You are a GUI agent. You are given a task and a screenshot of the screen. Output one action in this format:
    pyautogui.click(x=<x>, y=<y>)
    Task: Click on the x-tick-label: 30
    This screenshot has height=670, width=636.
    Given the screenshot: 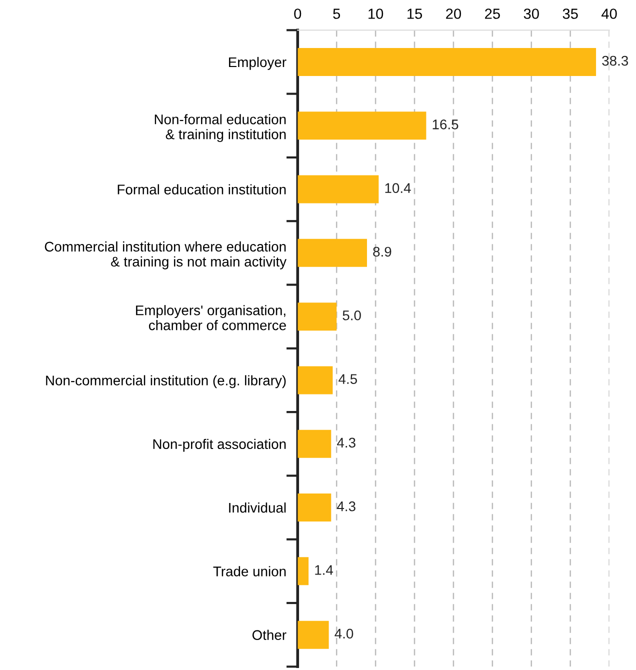 What is the action you would take?
    pyautogui.click(x=531, y=13)
    